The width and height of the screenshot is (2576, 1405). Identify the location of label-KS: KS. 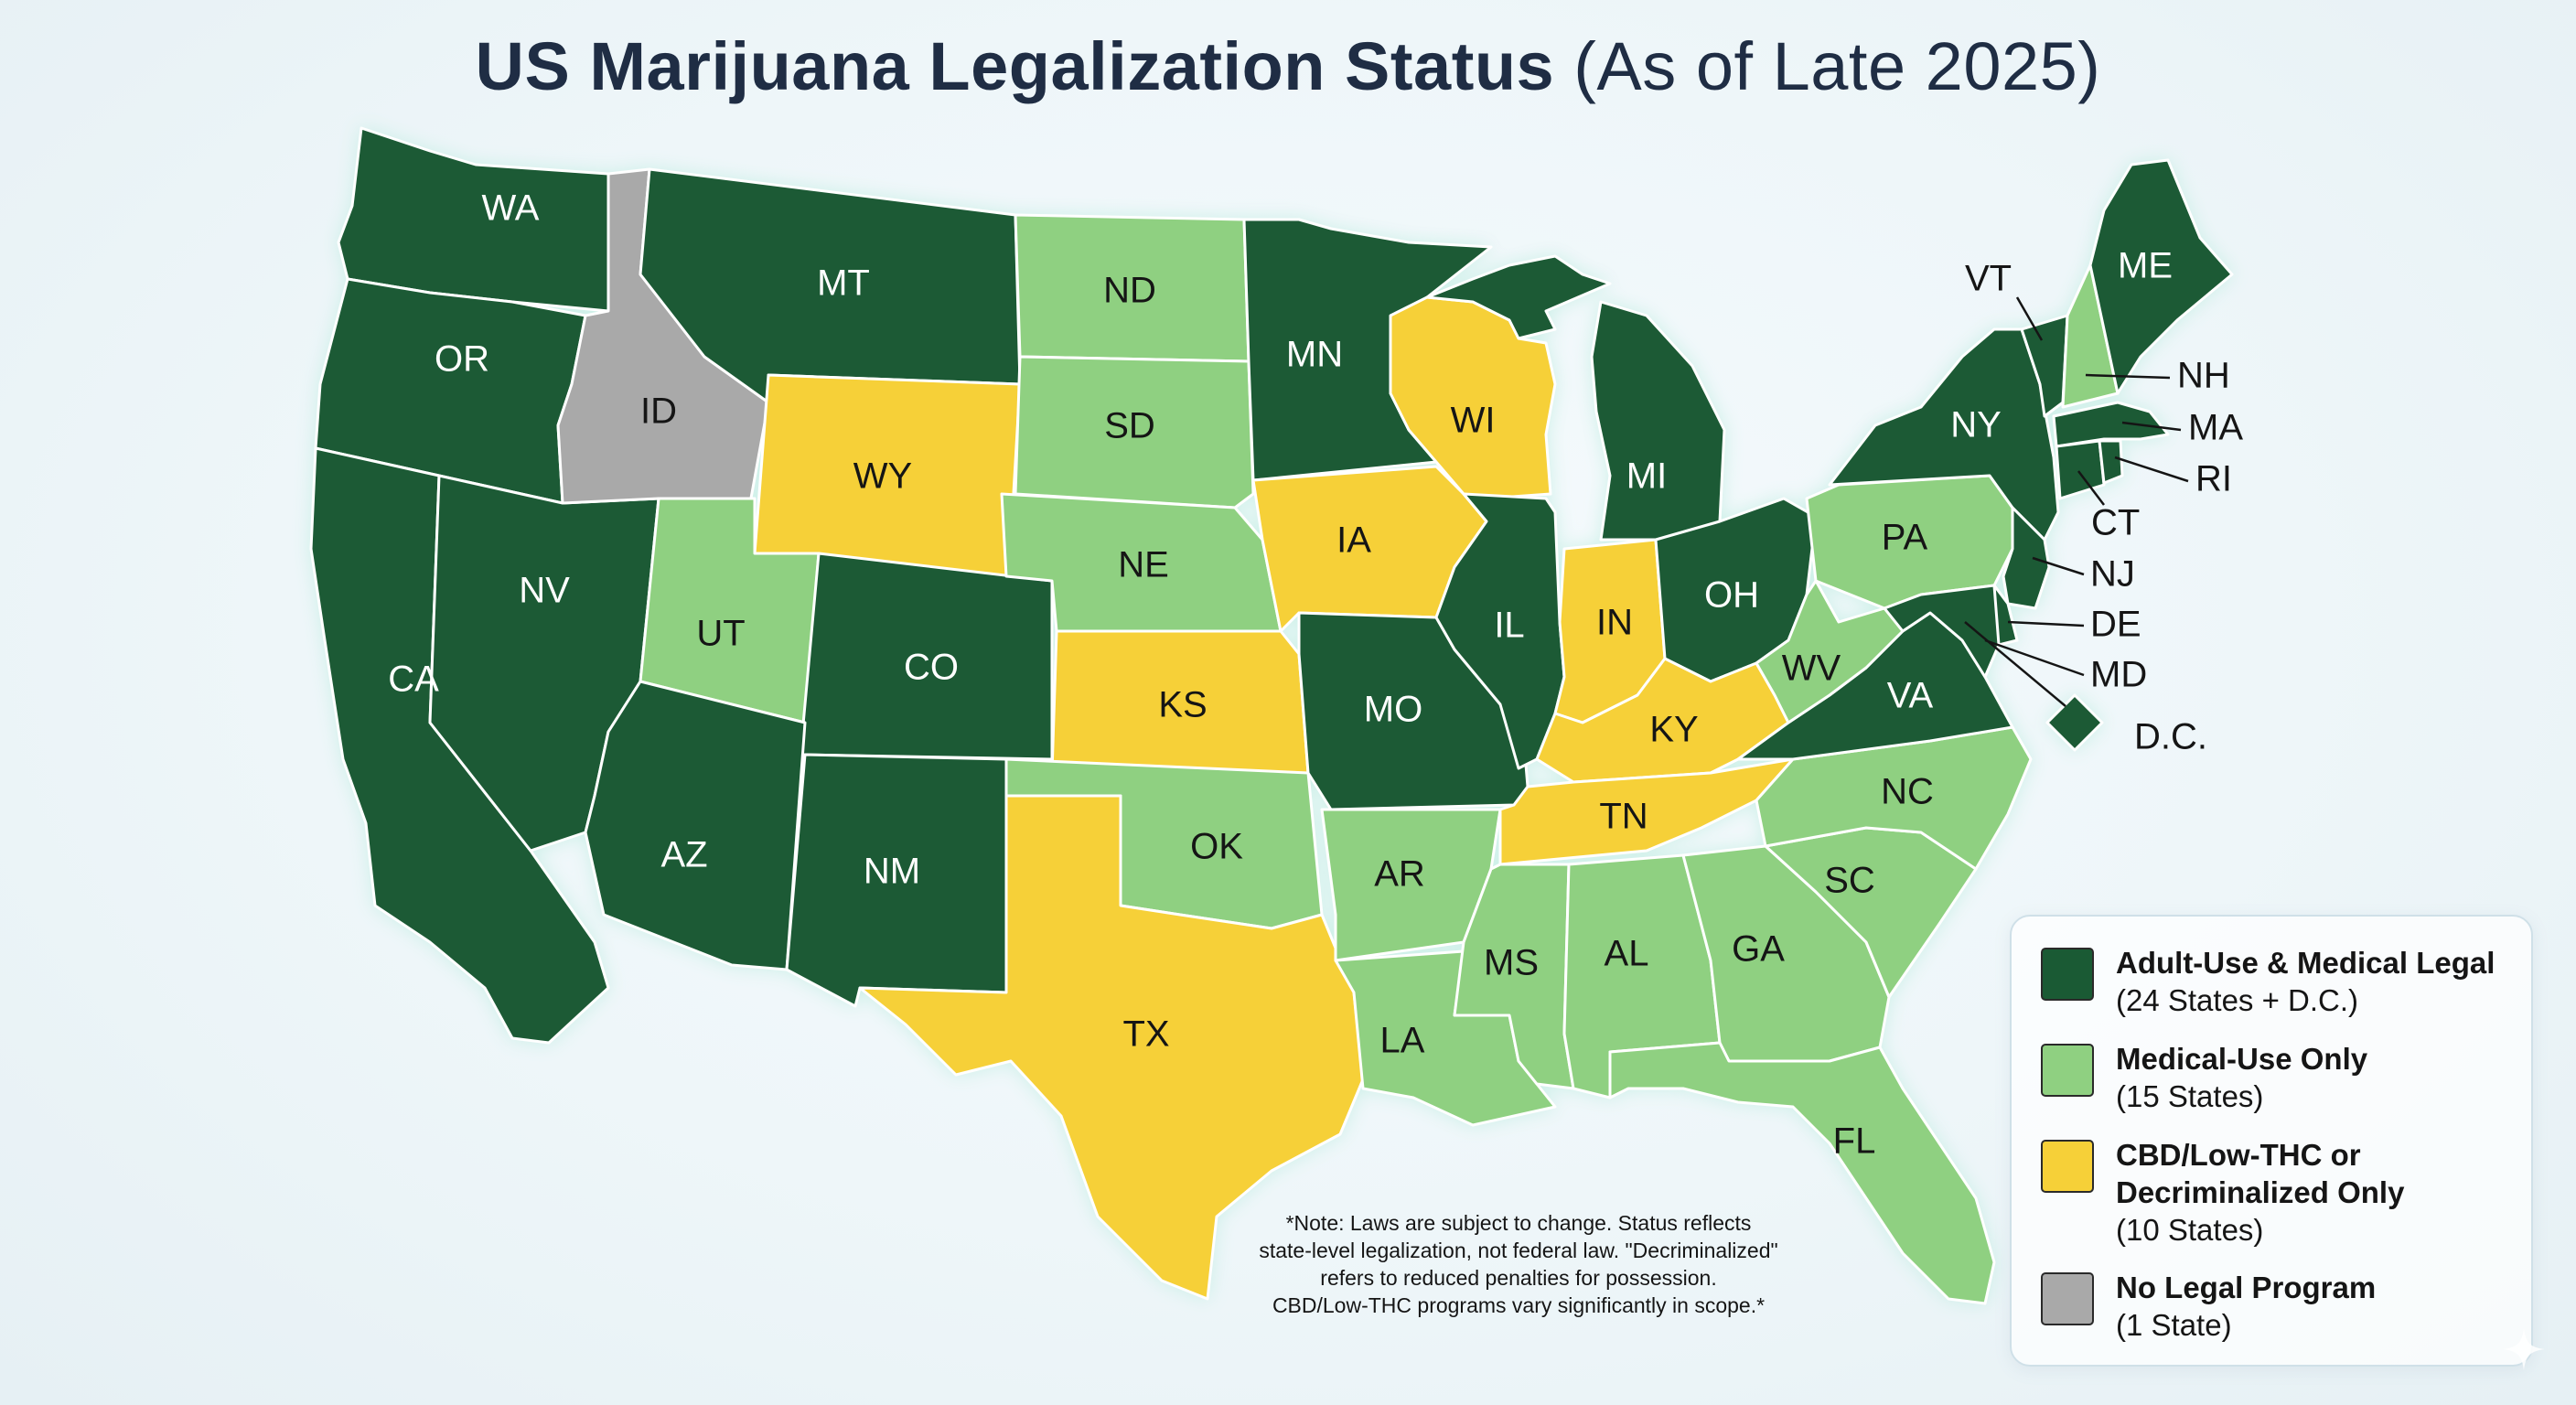
(1183, 705).